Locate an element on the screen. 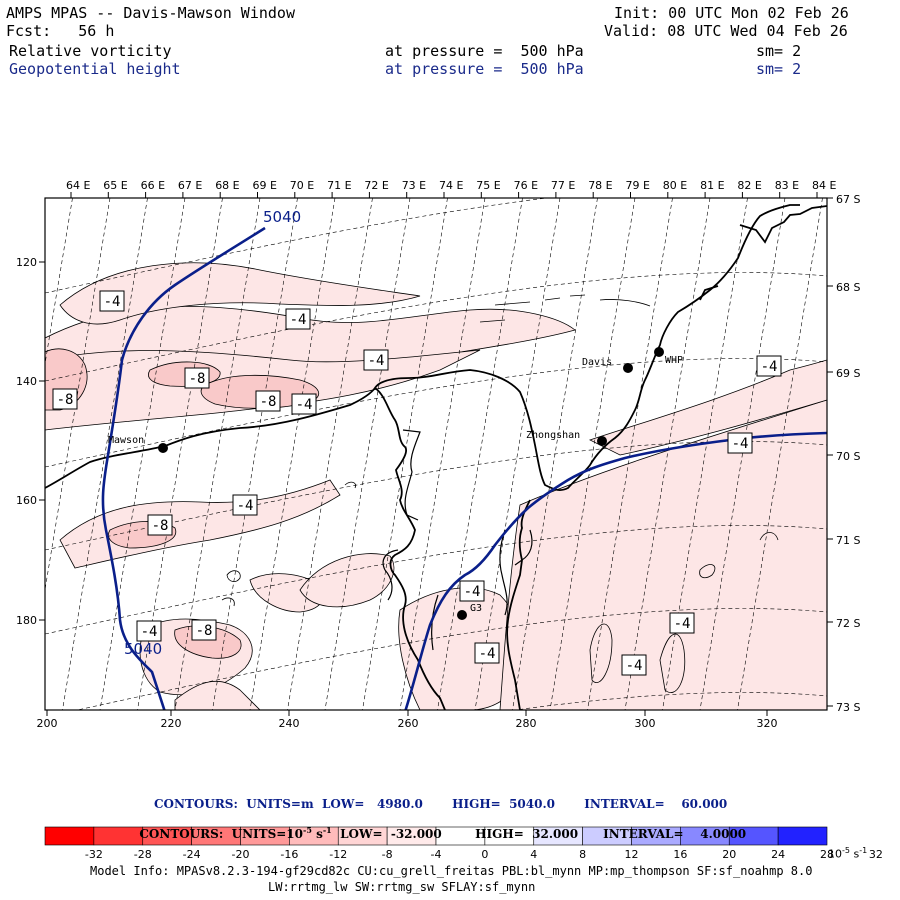 This screenshot has height=900, width=900. colorbar-tick-label: 4 is located at coordinates (534, 854).